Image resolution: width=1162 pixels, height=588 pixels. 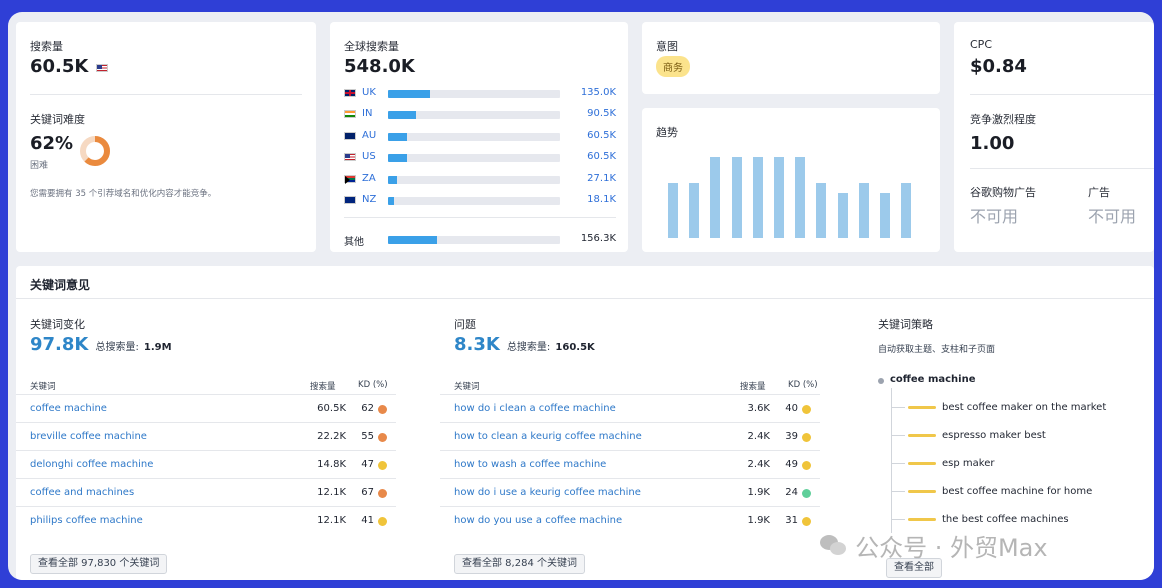 I want to click on country-row-za: ZA 27.1K, so click(x=480, y=180).